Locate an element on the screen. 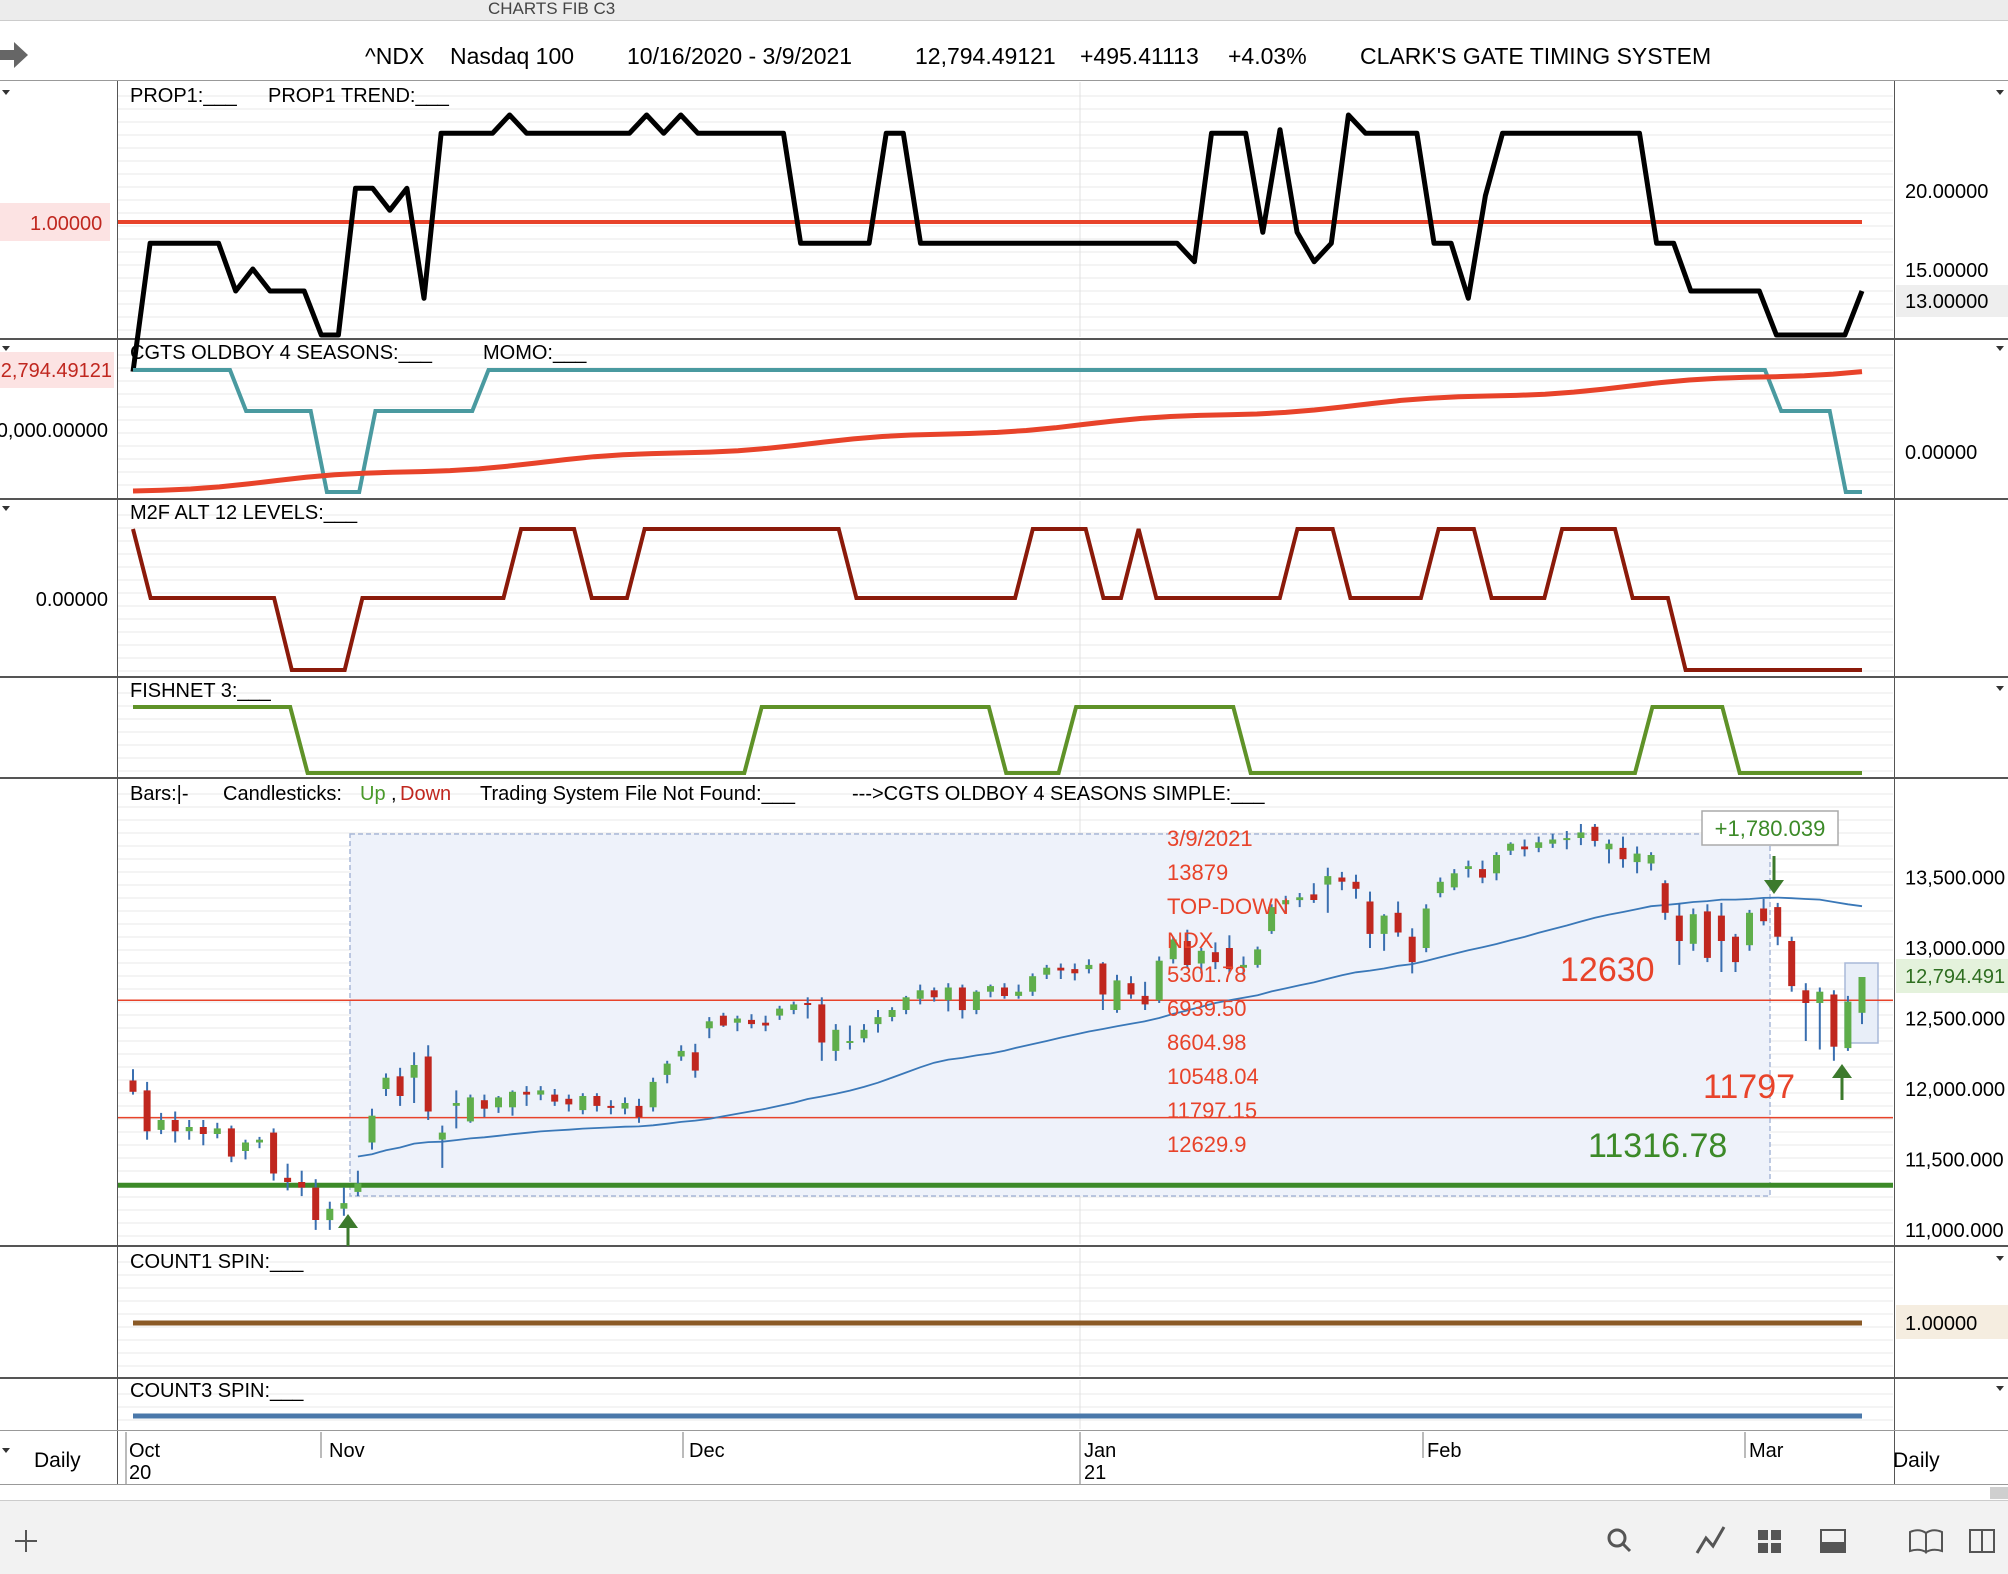 The width and height of the screenshot is (2008, 1574). cgts-right-tick: 0.00000 is located at coordinates (1941, 453).